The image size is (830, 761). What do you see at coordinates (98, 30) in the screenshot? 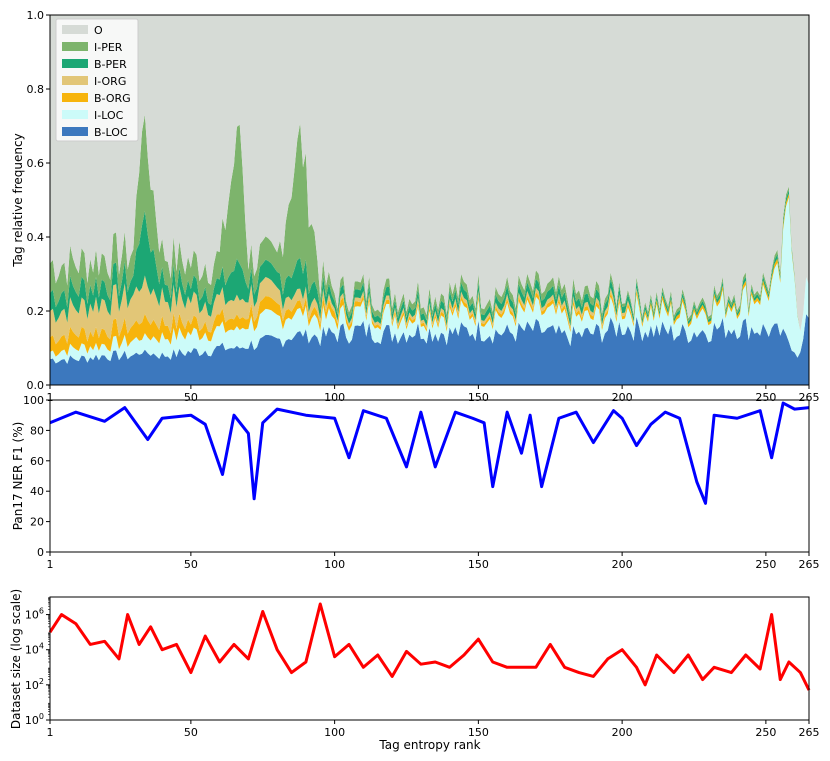
I see `legend-label: O` at bounding box center [98, 30].